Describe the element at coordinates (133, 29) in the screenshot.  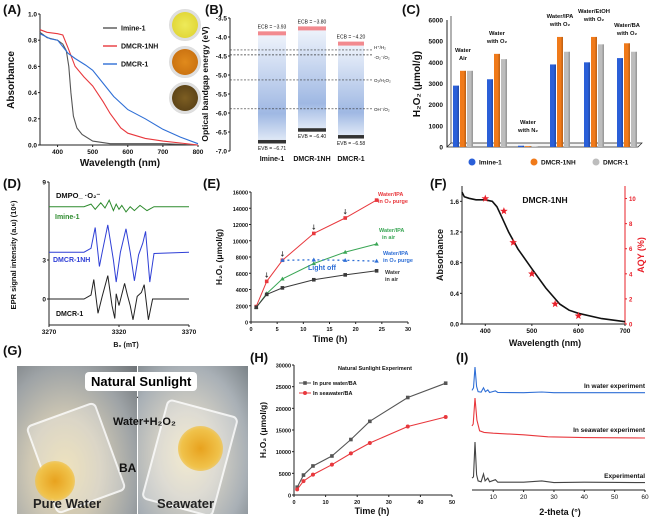
I see `legend-label: Imine-1` at that location.